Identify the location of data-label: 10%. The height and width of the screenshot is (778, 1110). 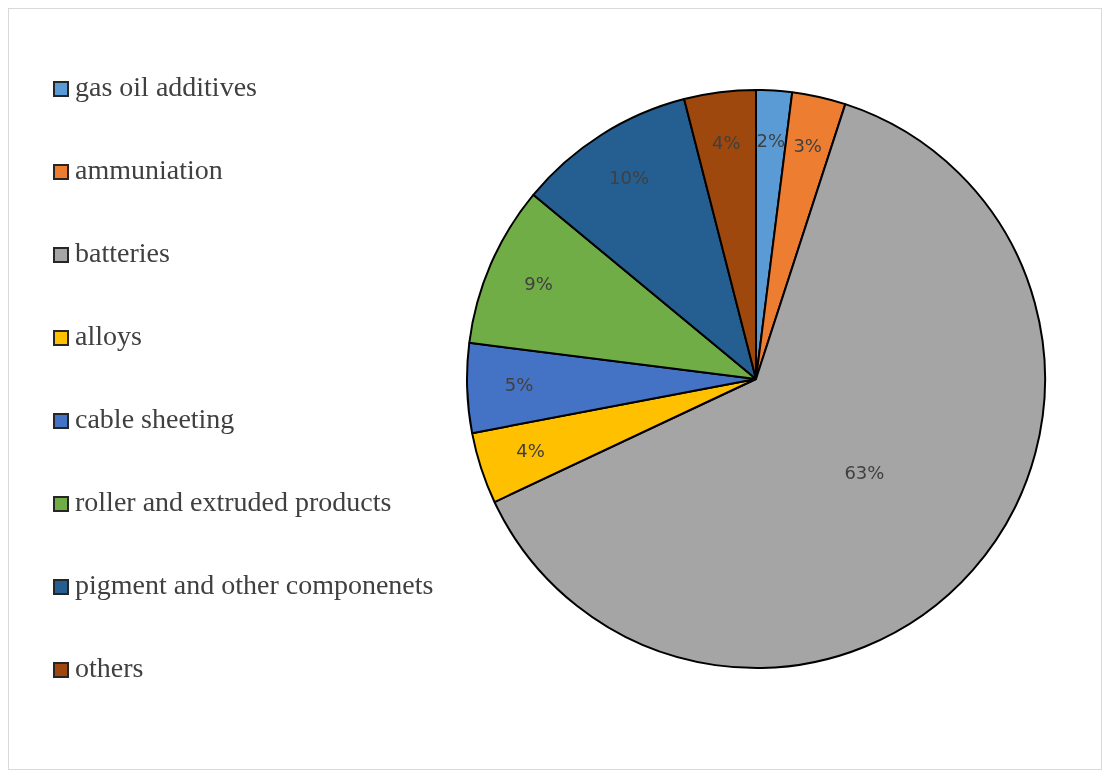
(629, 177).